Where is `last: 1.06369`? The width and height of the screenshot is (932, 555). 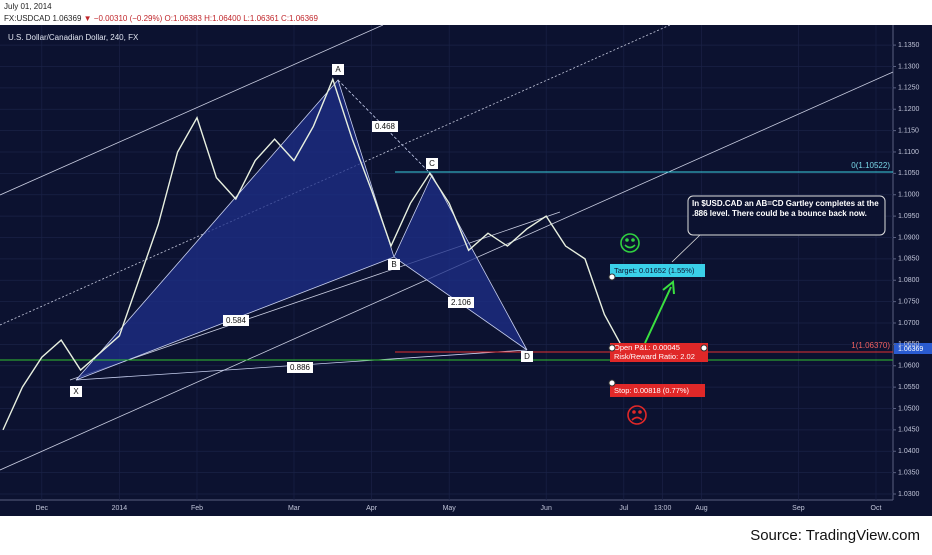 last: 1.06369 is located at coordinates (66, 18).